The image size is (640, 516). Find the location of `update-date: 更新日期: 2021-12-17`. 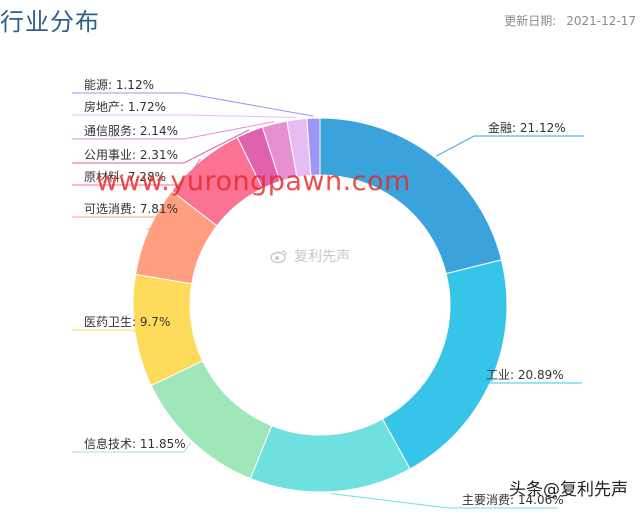

update-date: 更新日期: 2021-12-17 is located at coordinates (570, 20).